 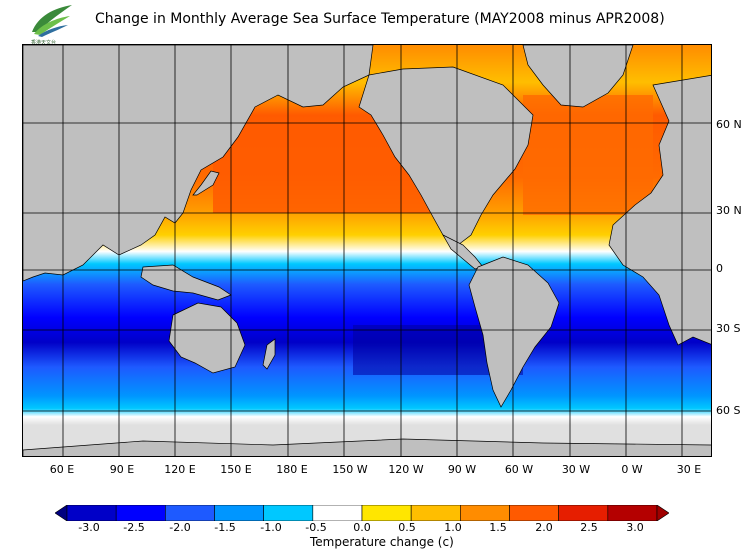 What do you see at coordinates (446, 156) in the screenshot?
I see `north-america-land` at bounding box center [446, 156].